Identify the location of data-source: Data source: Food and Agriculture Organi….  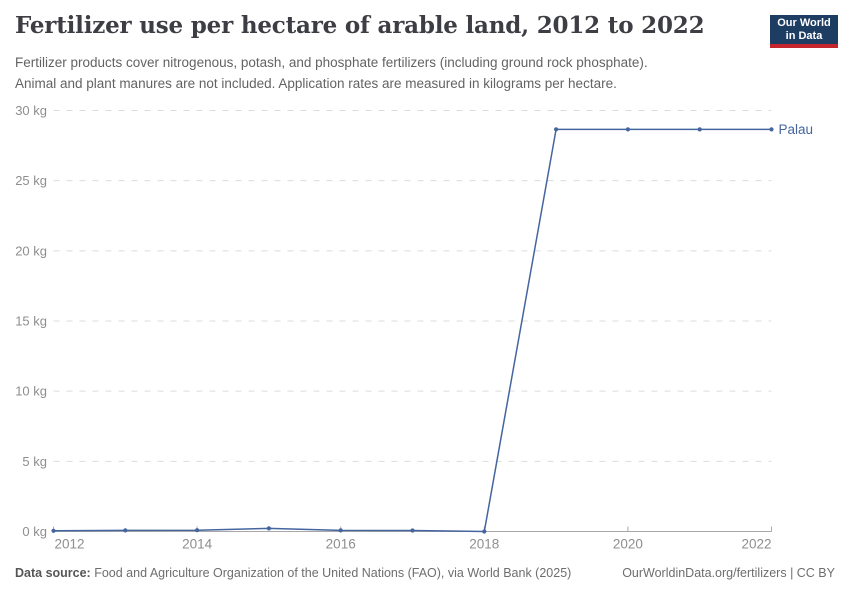
(293, 573).